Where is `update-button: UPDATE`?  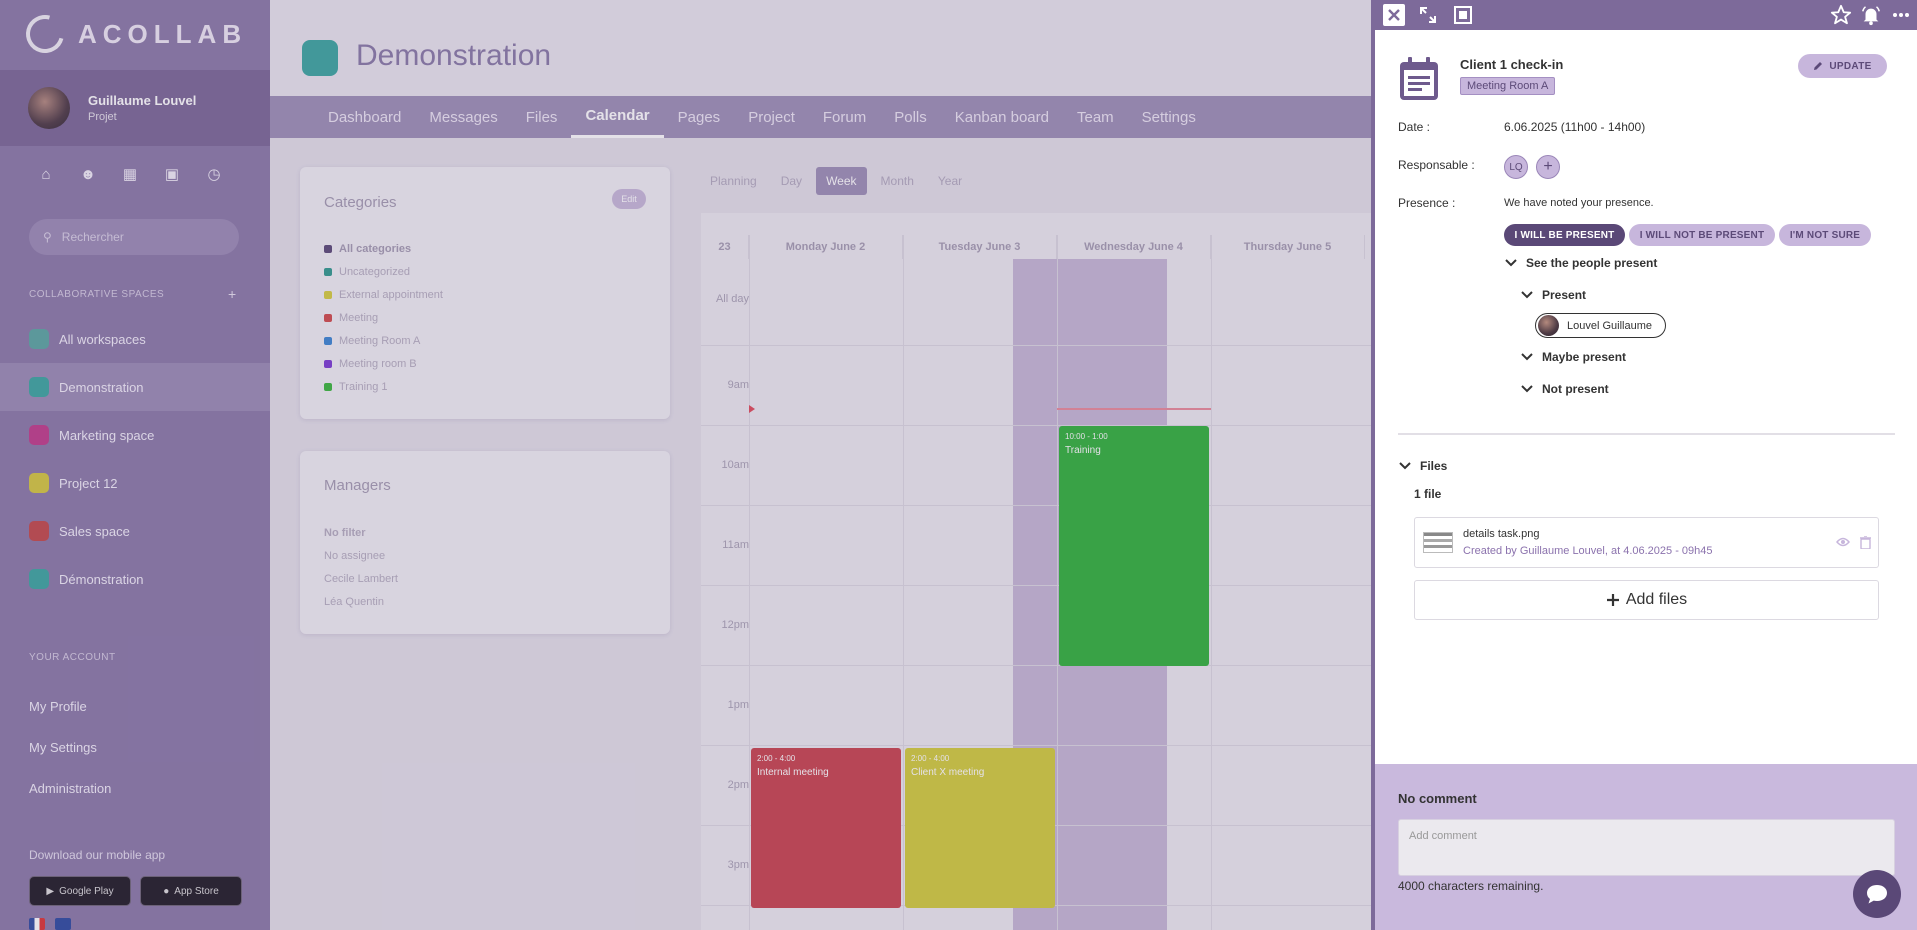 update-button: UPDATE is located at coordinates (1842, 66).